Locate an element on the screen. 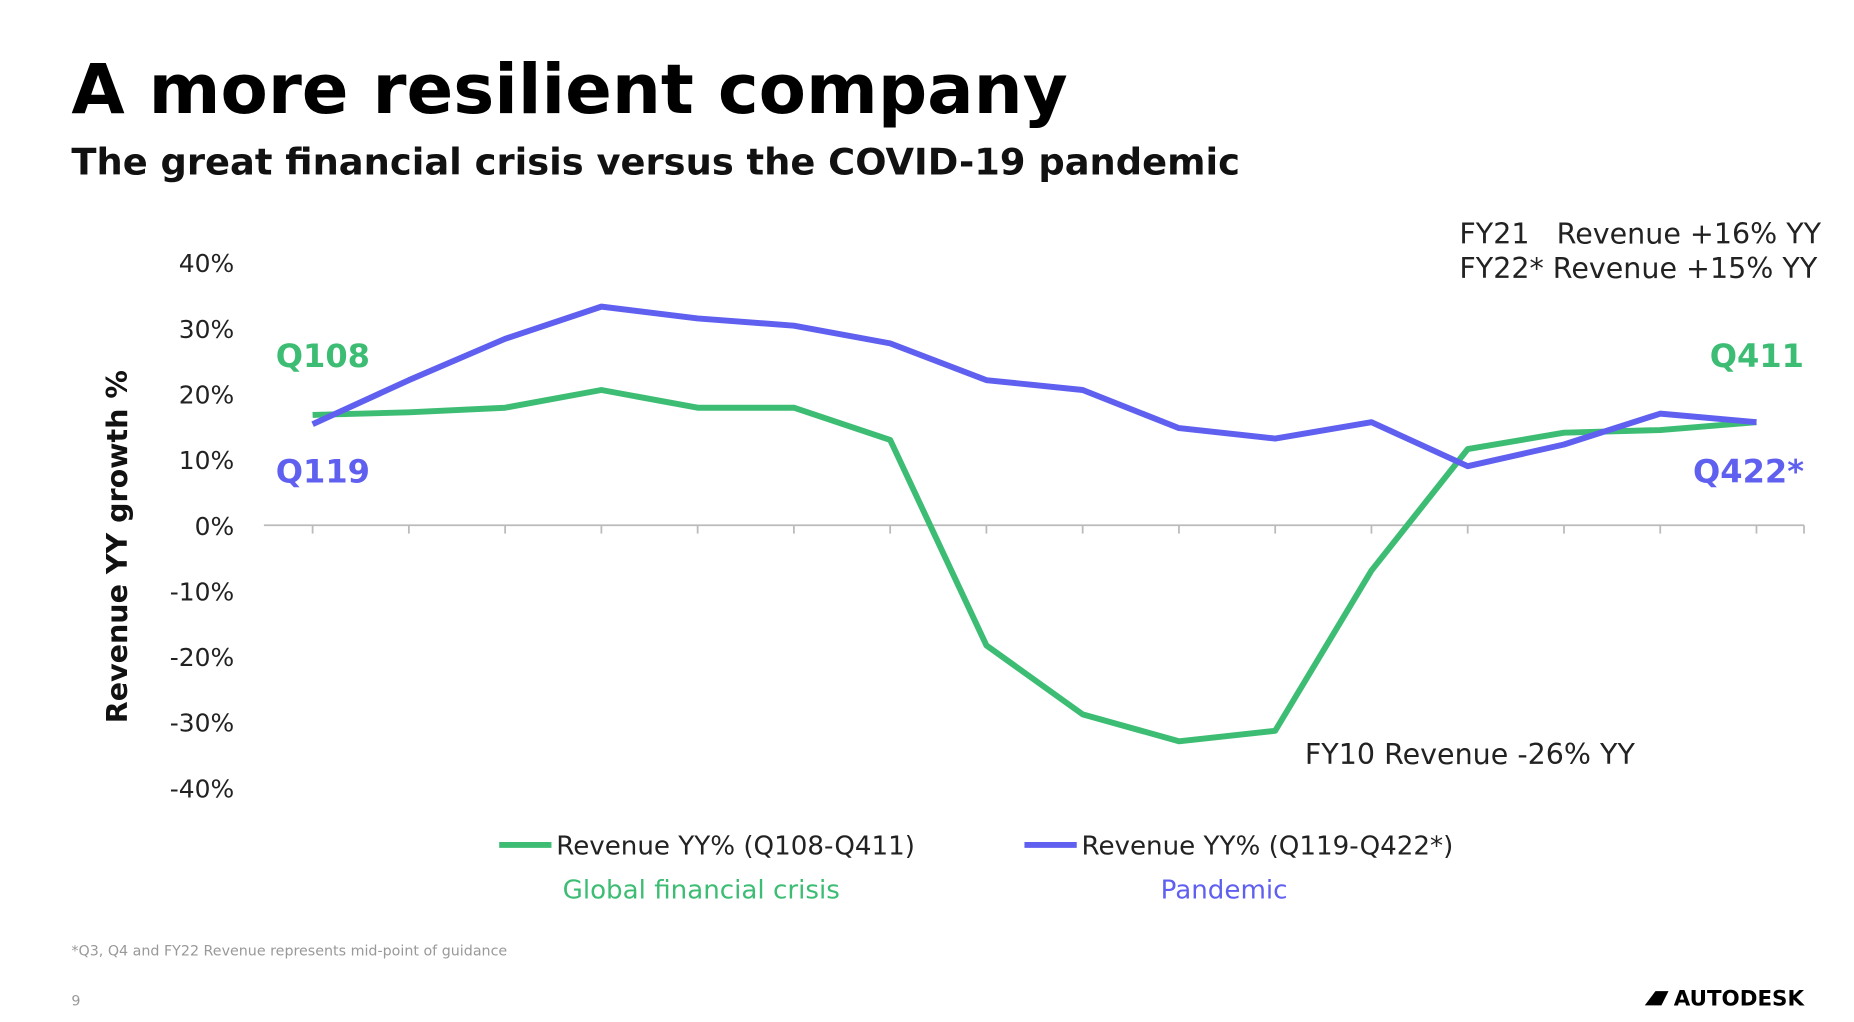 The height and width of the screenshot is (1022, 1854). legend-group: Pandemic is located at coordinates (1224, 890).